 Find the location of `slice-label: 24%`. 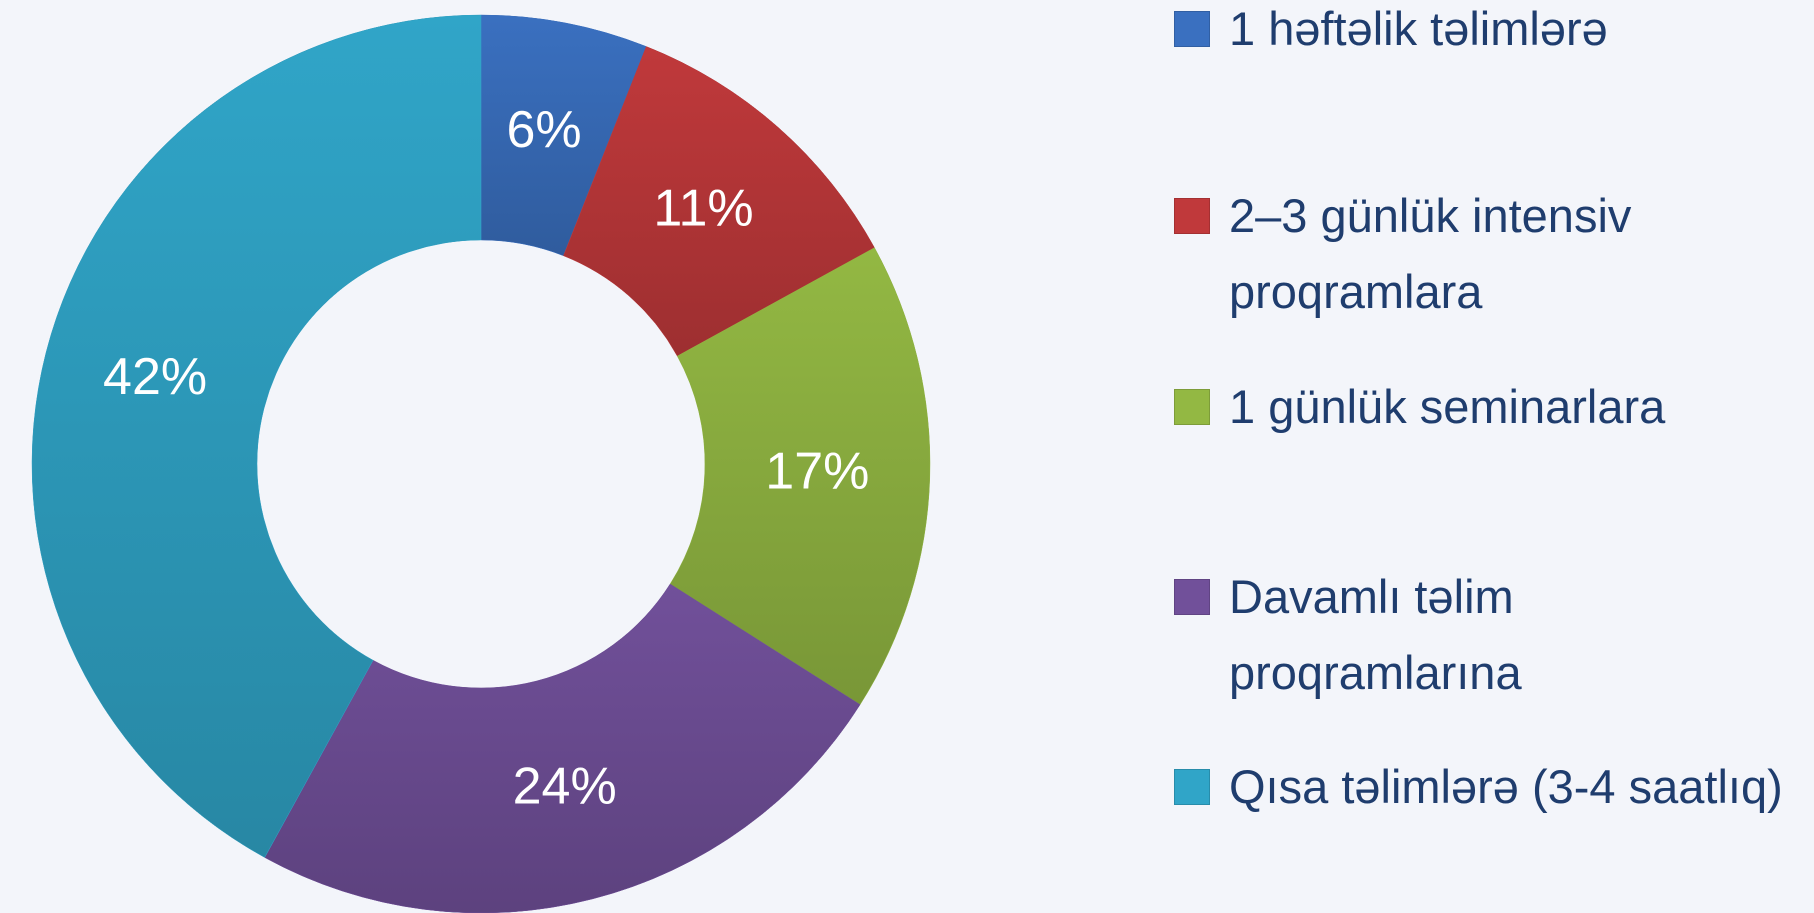

slice-label: 24% is located at coordinates (565, 787).